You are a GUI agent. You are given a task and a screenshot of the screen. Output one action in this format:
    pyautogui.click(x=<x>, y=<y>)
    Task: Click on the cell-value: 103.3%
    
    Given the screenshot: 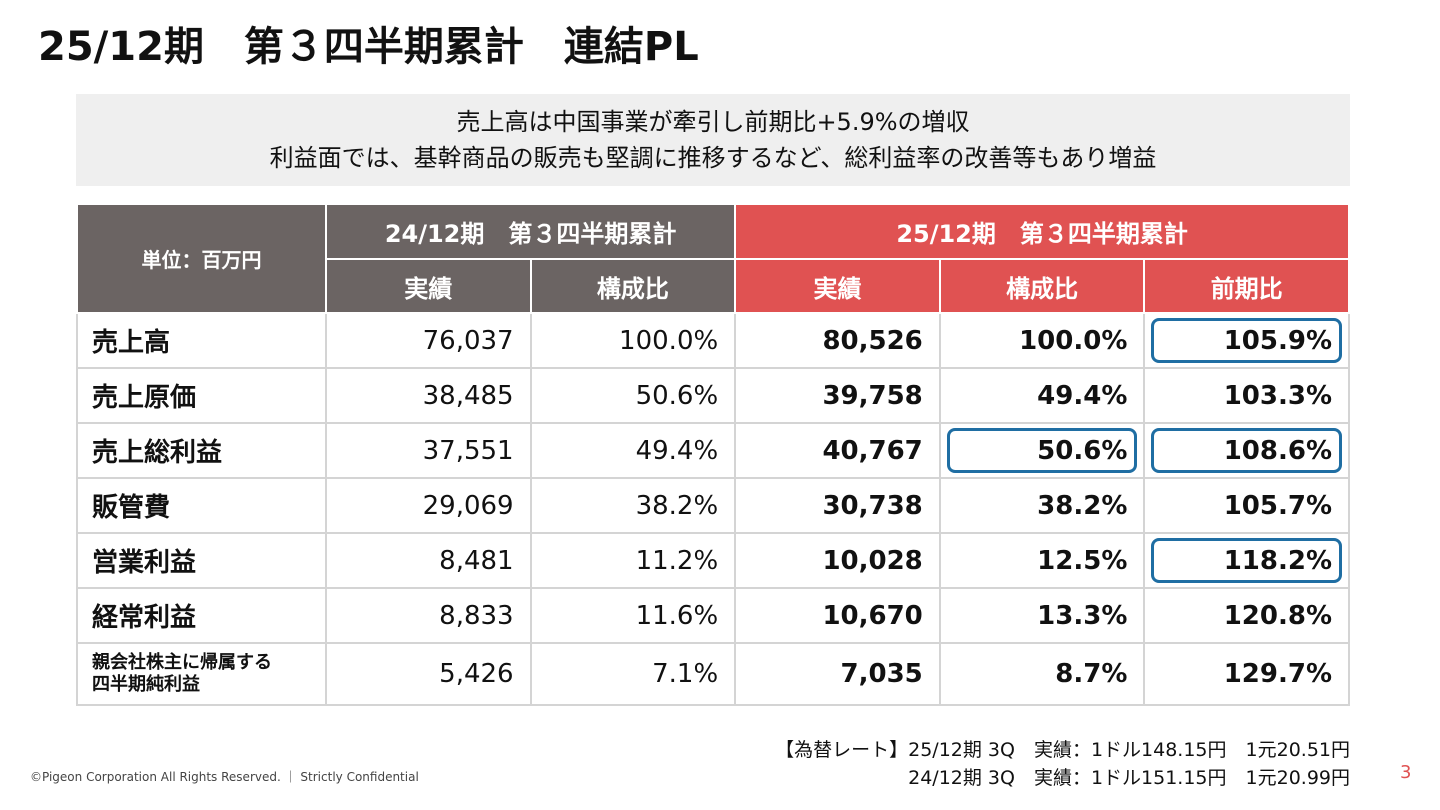 What is the action you would take?
    pyautogui.click(x=1277, y=395)
    